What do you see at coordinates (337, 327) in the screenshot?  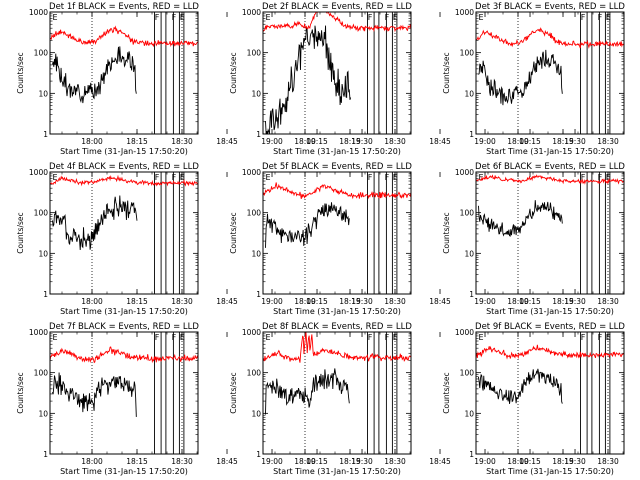 I see `panel-title: Det 8f BLACK = Events, RED = LLD` at bounding box center [337, 327].